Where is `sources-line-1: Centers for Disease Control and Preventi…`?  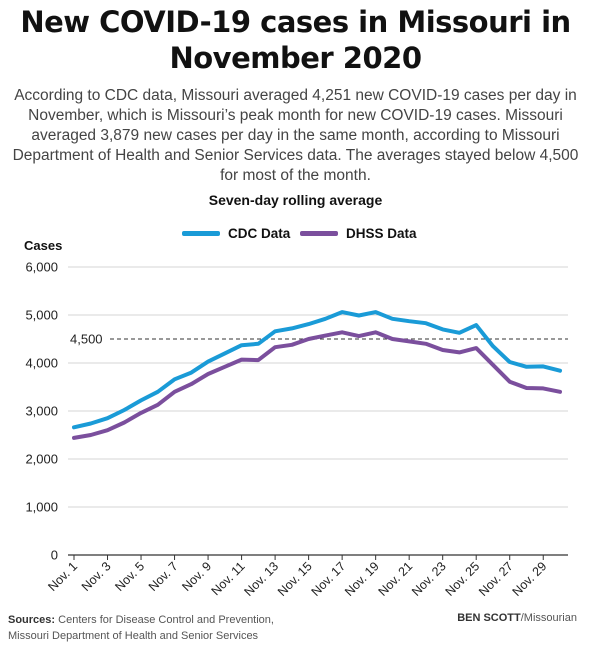 sources-line-1: Centers for Disease Control and Preventi… is located at coordinates (166, 620).